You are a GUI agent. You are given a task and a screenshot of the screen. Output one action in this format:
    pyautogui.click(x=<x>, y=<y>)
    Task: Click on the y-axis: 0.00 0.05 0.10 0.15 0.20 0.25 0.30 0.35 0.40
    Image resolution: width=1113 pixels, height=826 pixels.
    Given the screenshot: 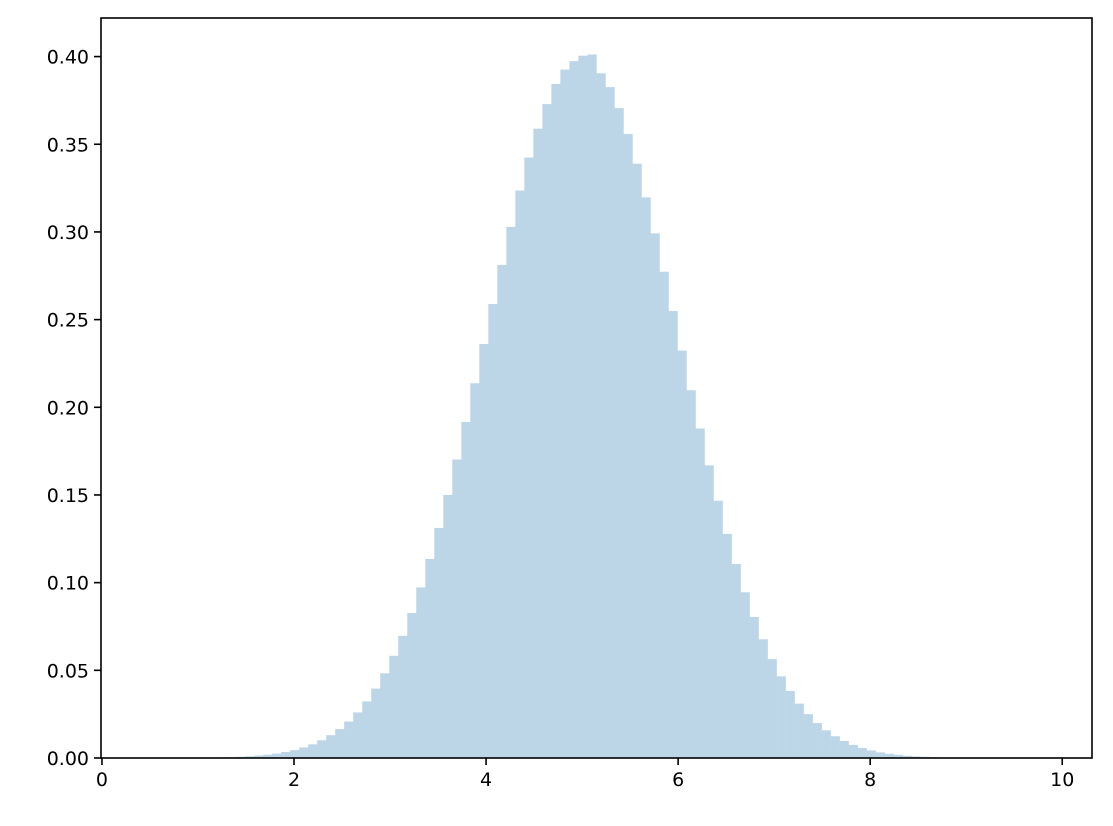 What is the action you would take?
    pyautogui.click(x=74, y=408)
    